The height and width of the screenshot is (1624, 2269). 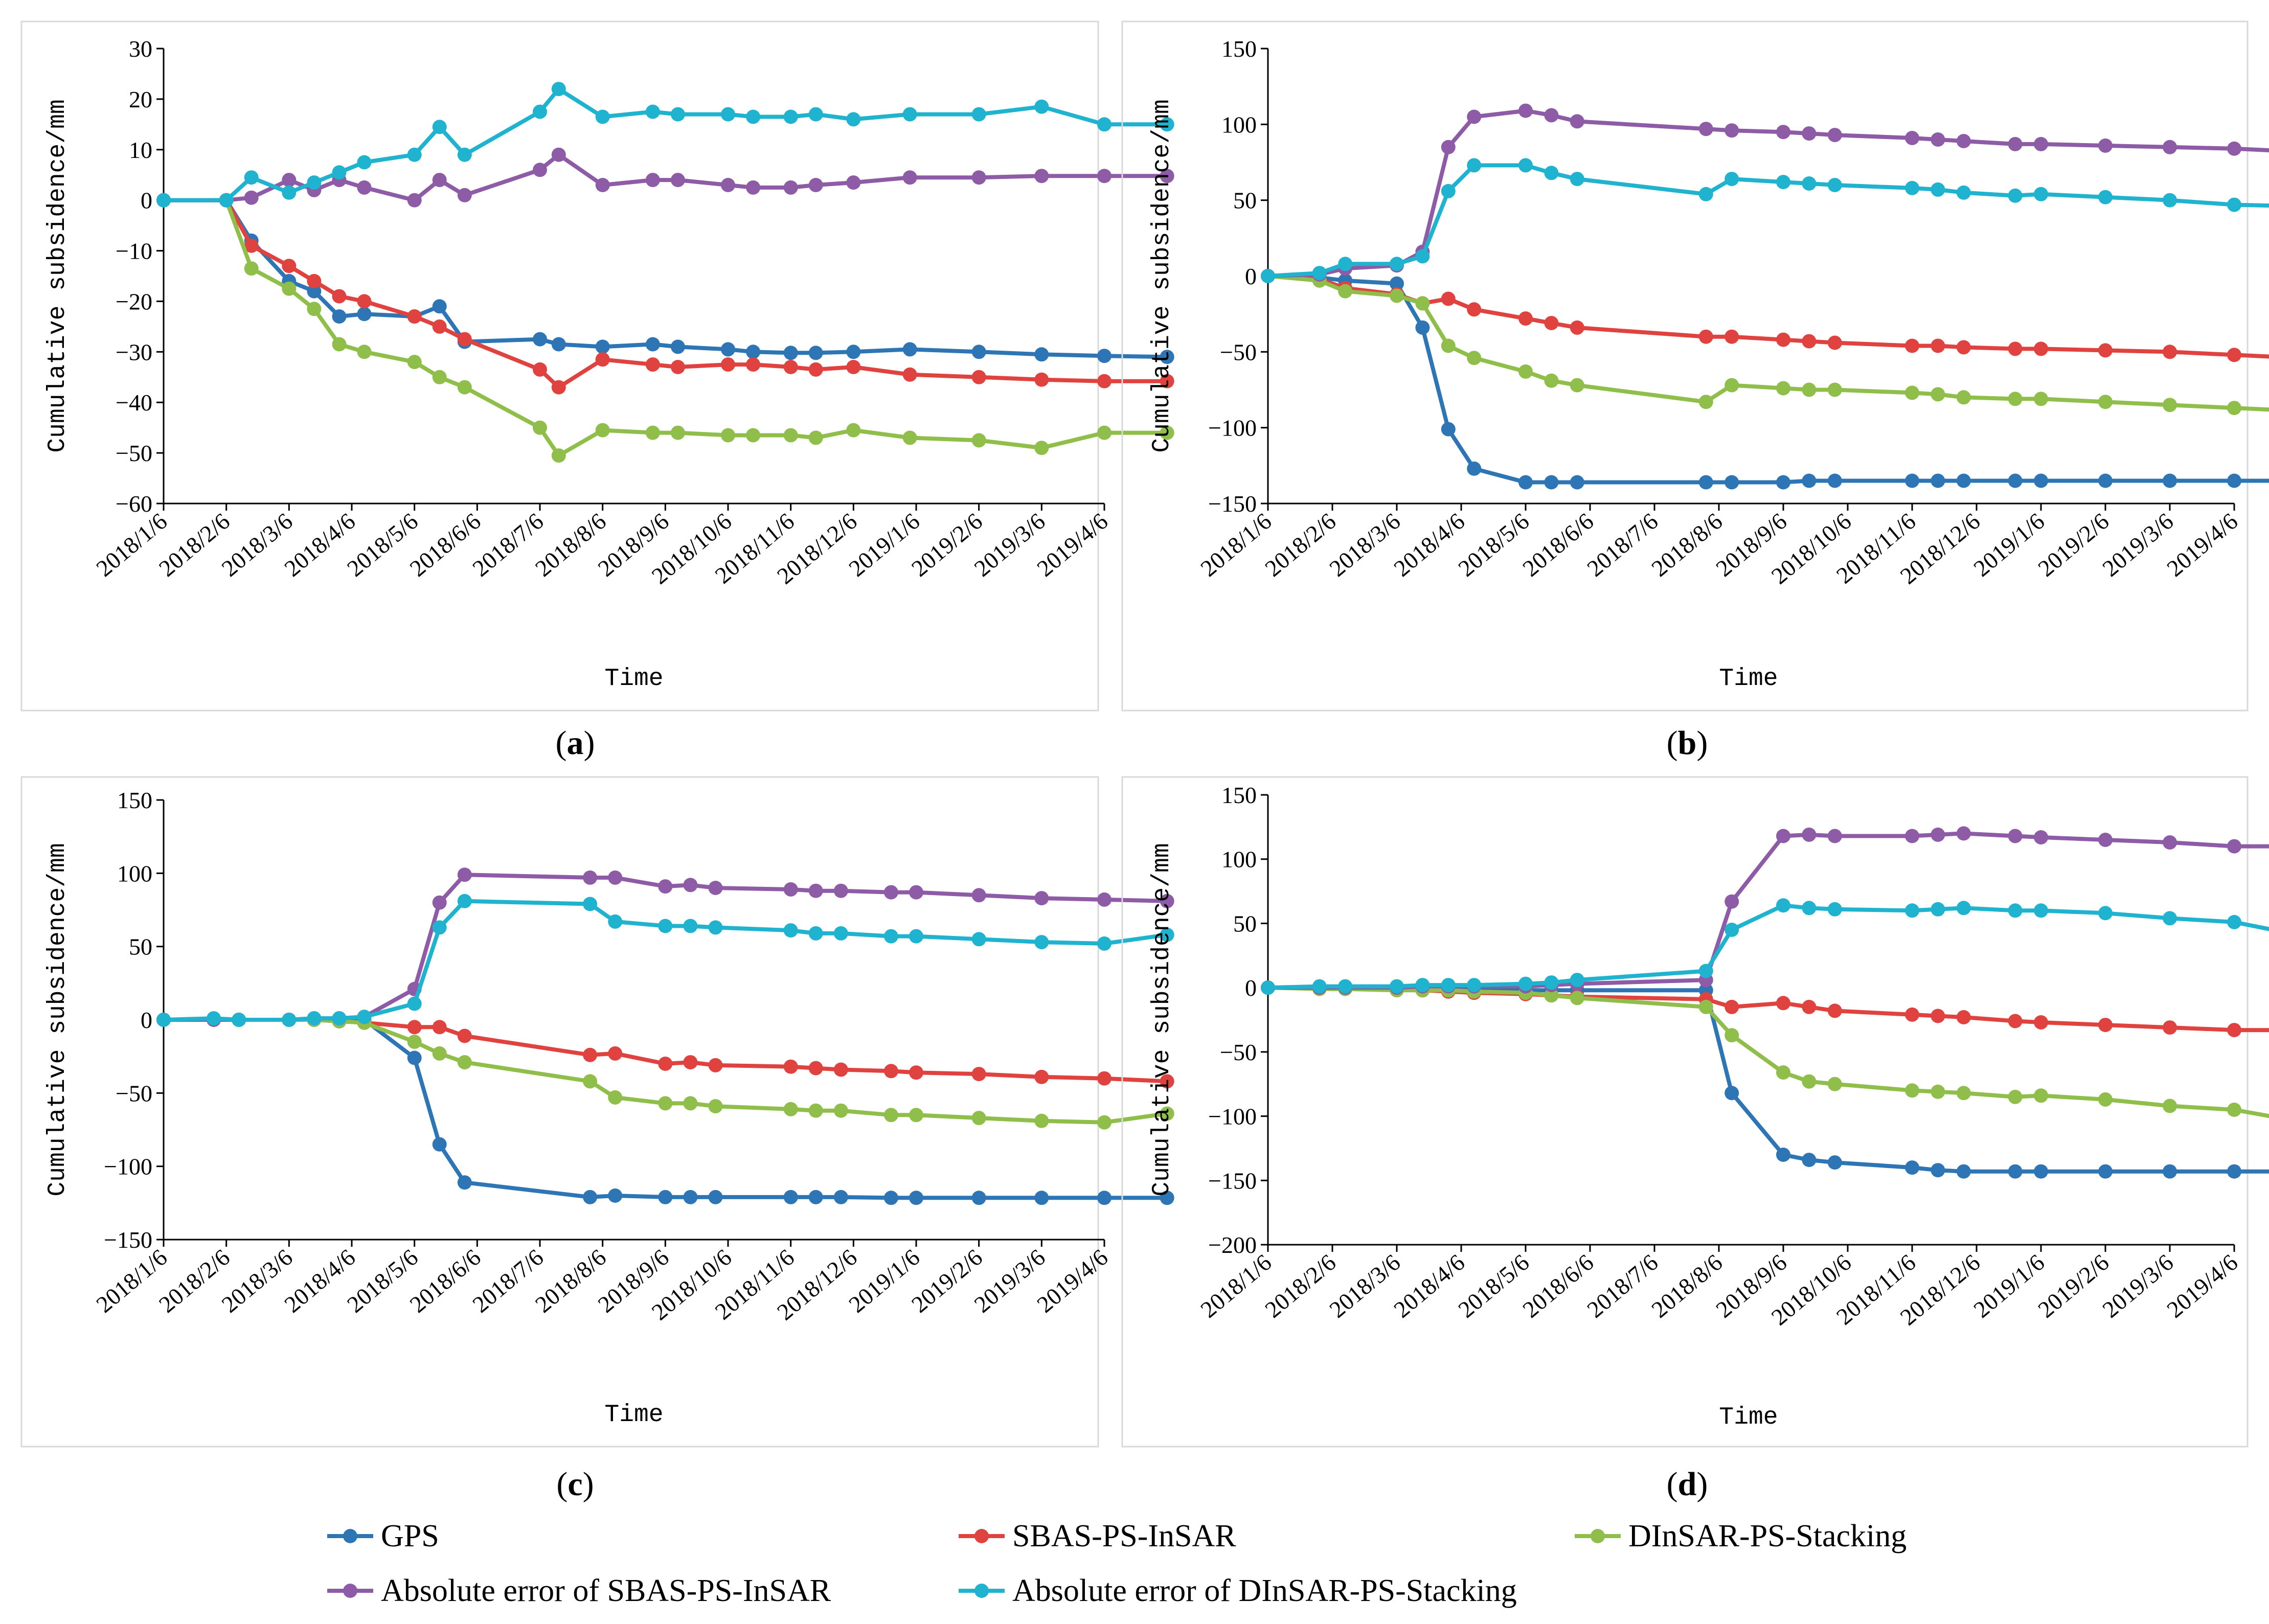 I want to click on y-tick-label: 50, so click(x=1245, y=201).